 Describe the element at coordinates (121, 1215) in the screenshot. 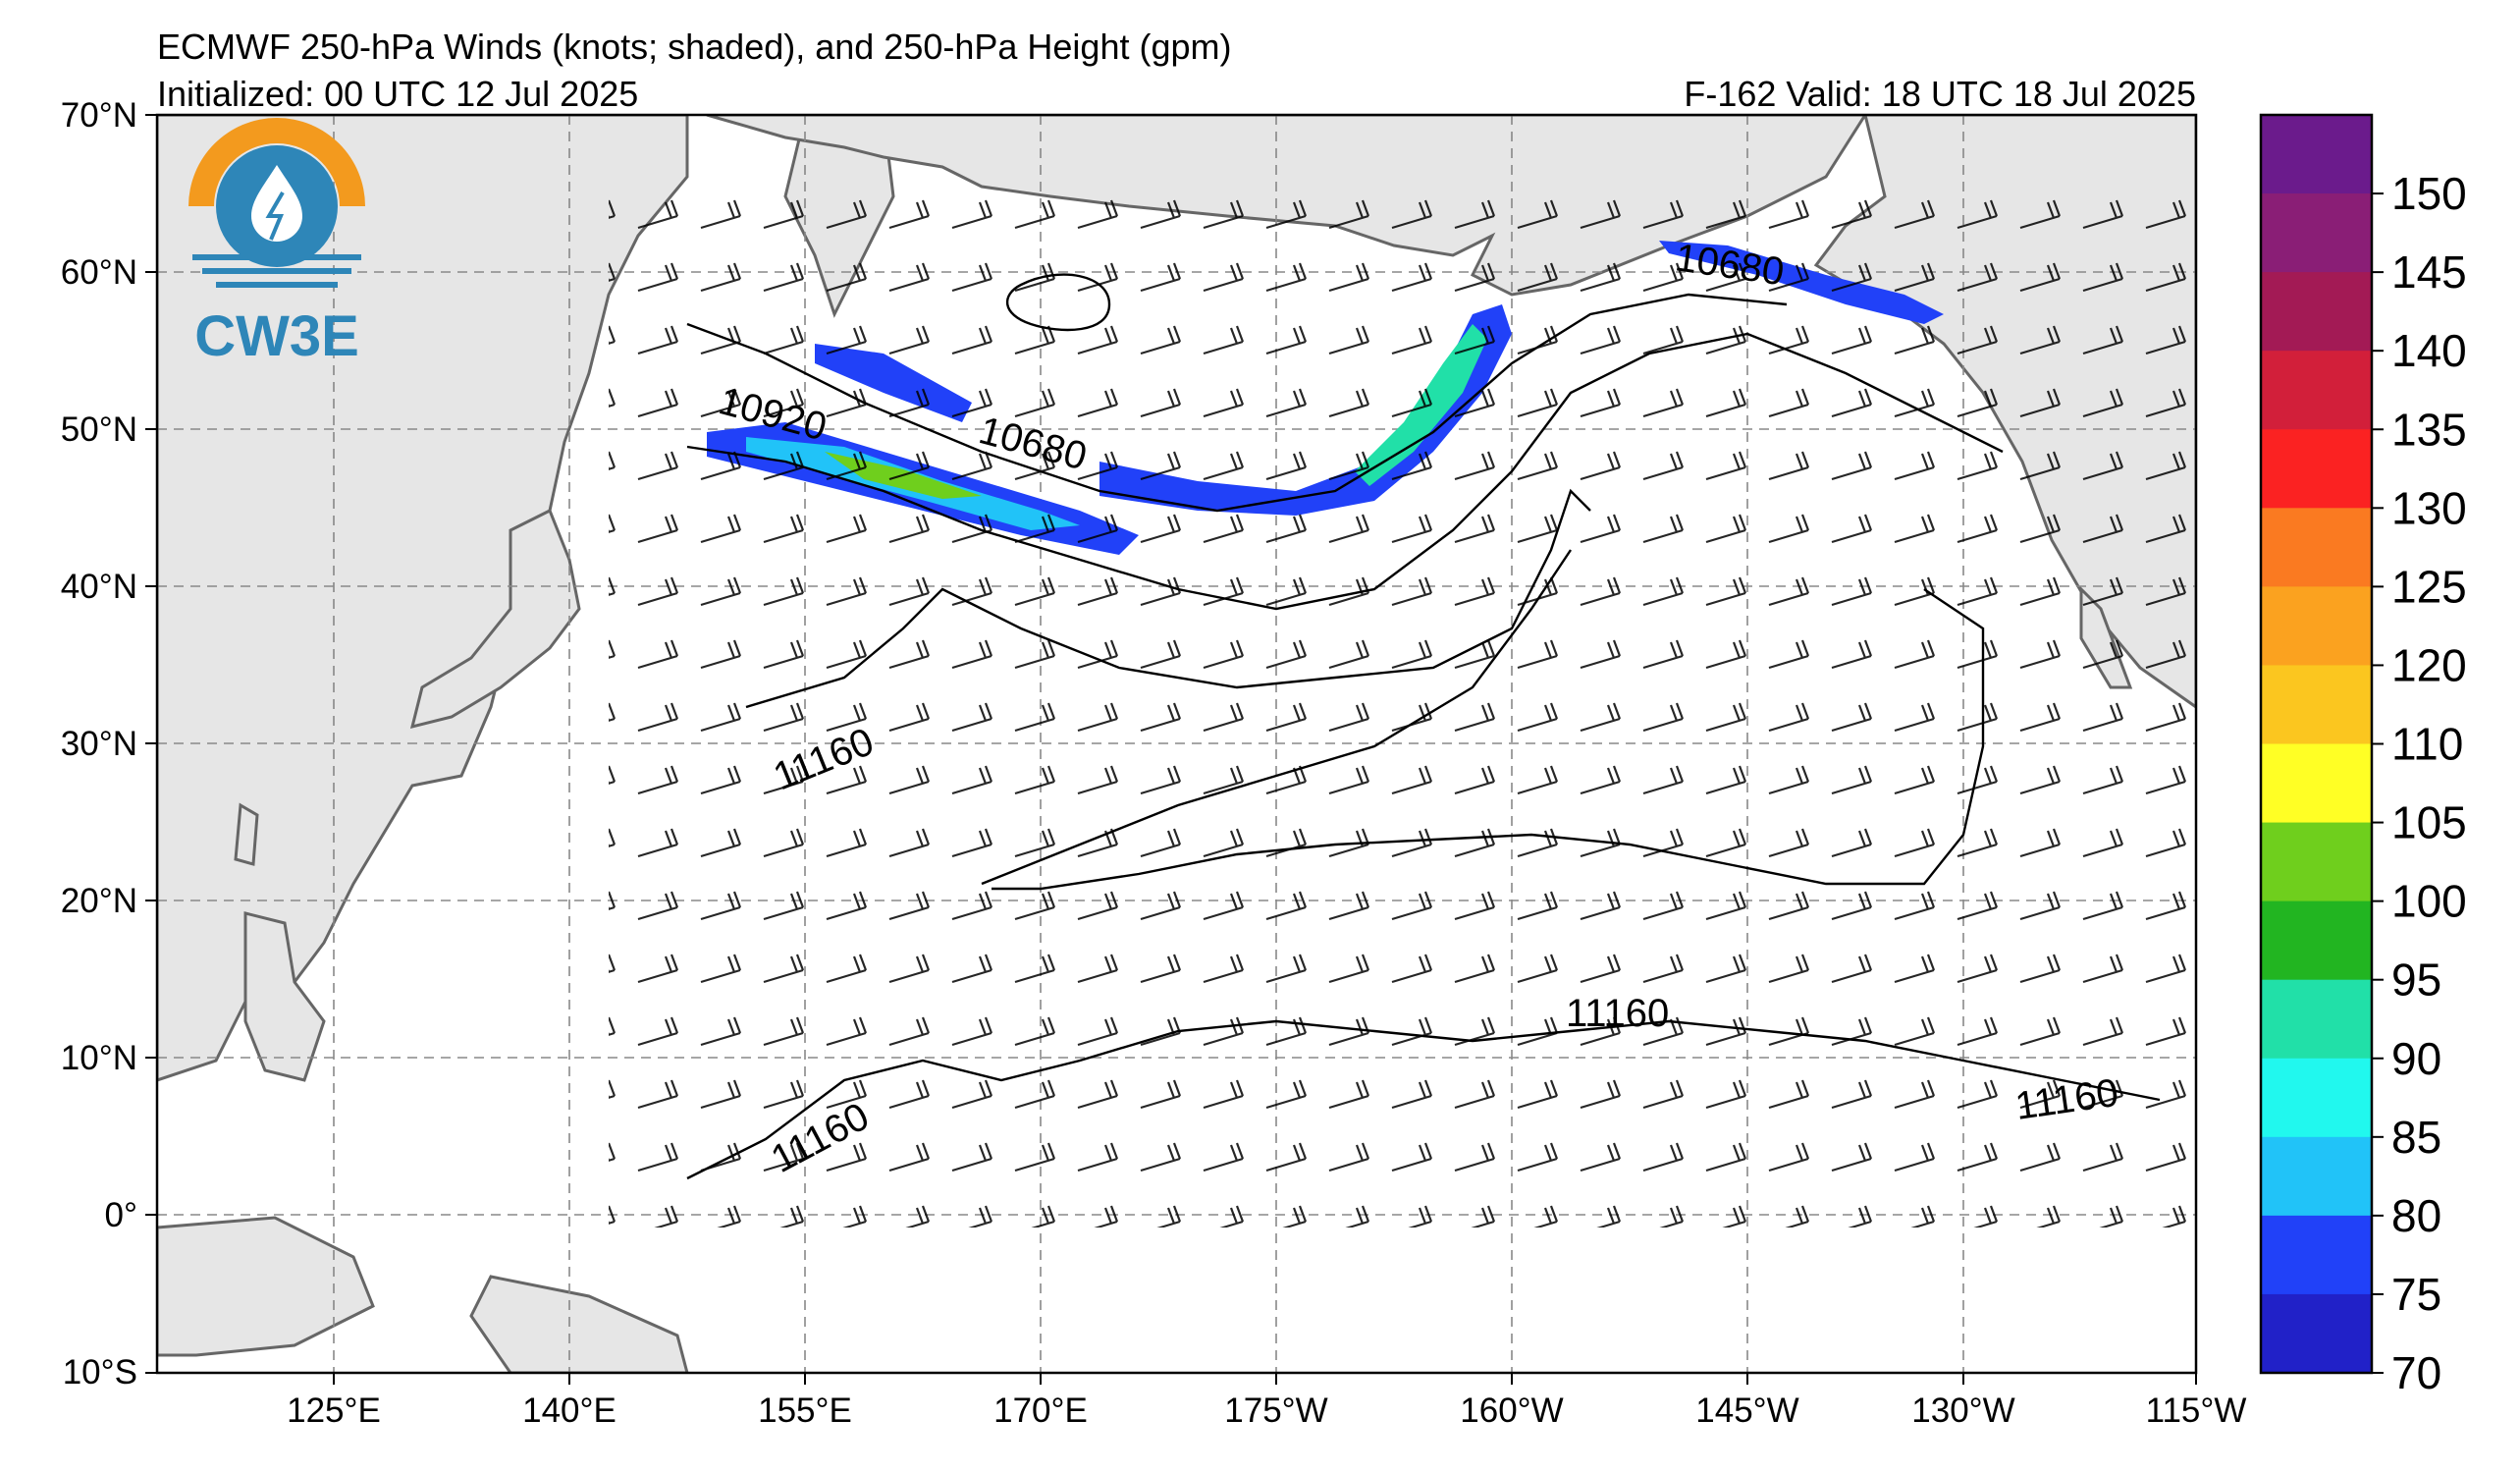

I see `lat-label: 0°` at that location.